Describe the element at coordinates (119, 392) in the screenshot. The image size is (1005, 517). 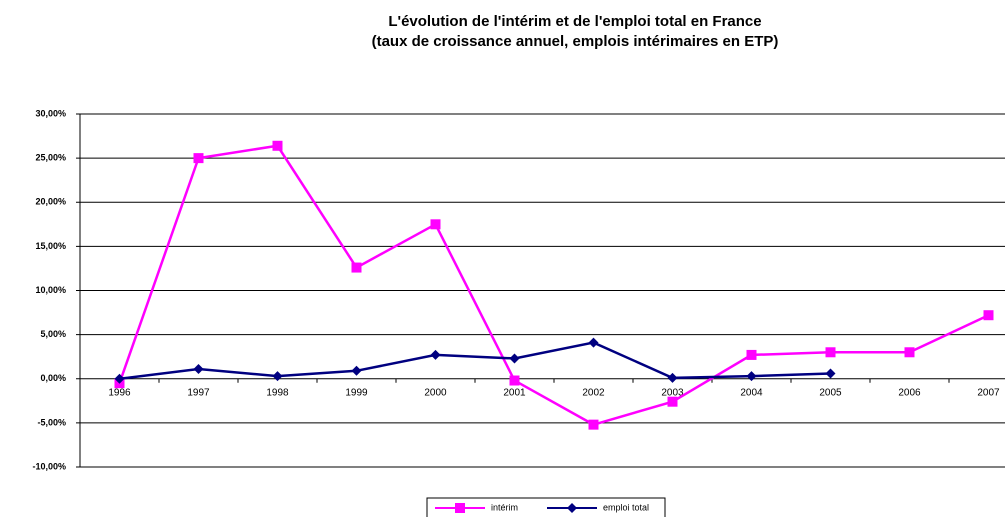
I see `x-tick-label: 1996` at that location.